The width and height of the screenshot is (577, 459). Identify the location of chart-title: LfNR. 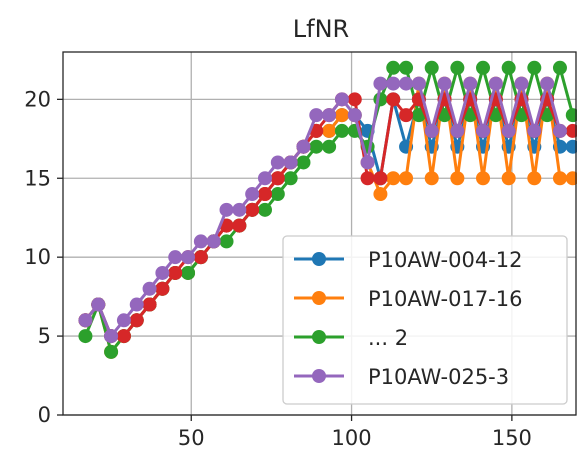
(321, 29).